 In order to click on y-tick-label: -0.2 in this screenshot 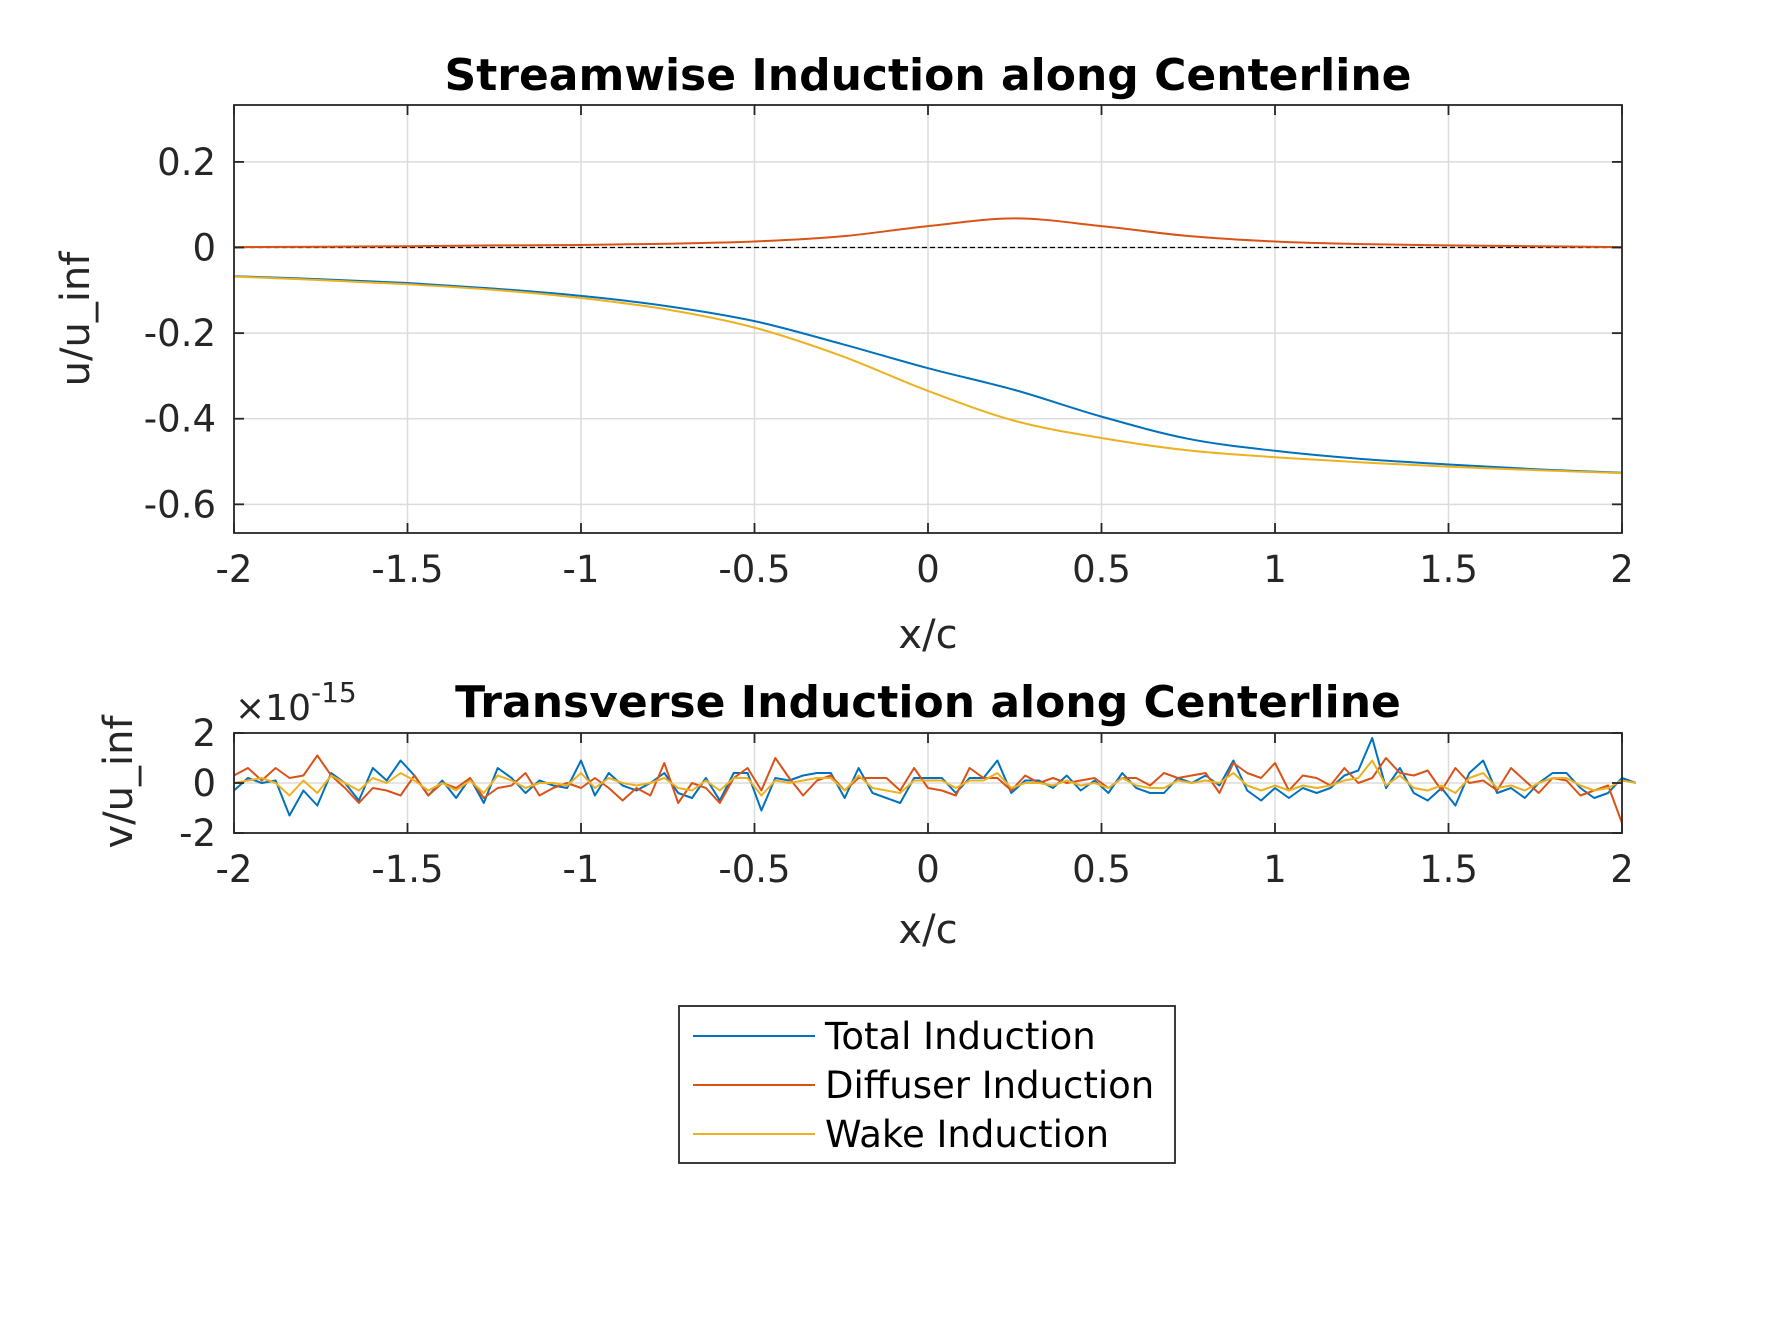, I will do `click(180, 333)`.